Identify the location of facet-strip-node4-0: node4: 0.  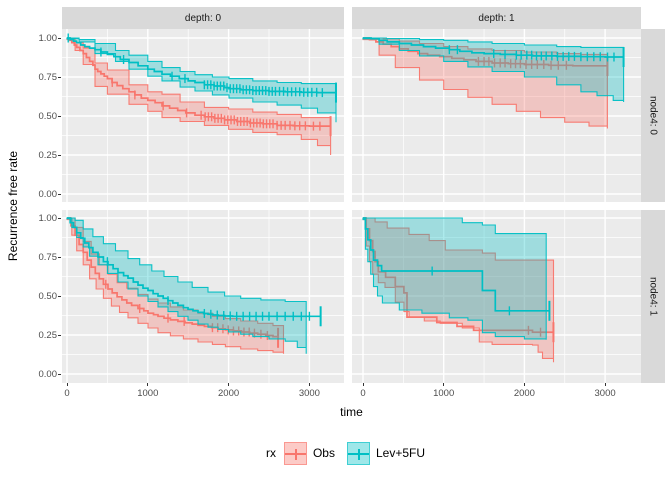
(653, 115).